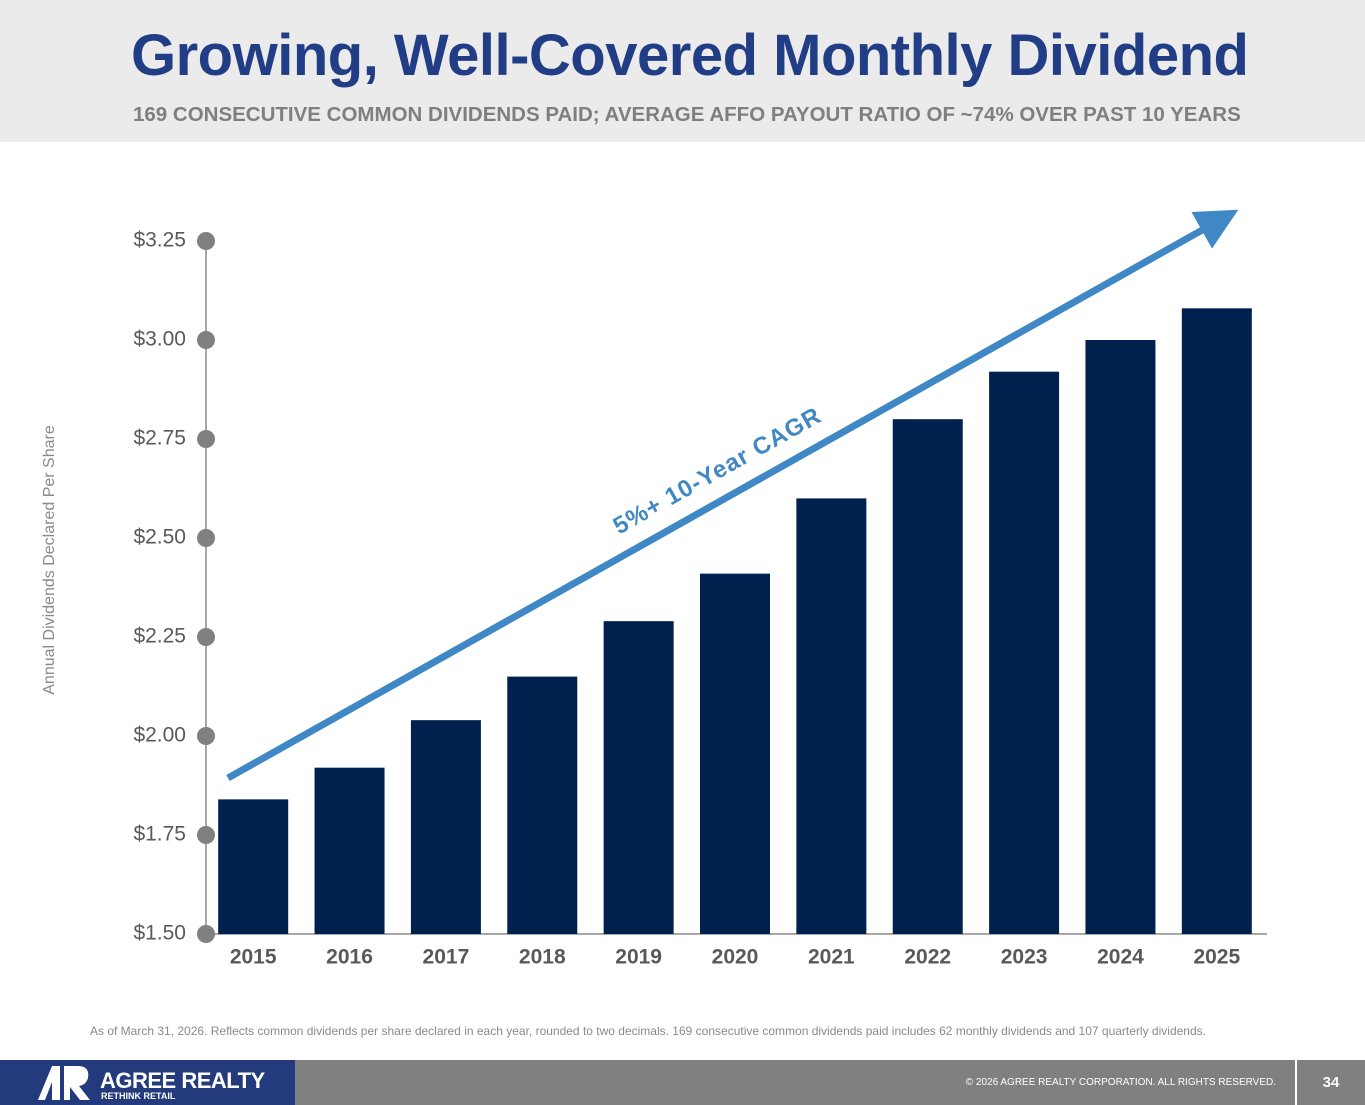 This screenshot has height=1105, width=1365. Describe the element at coordinates (159, 933) in the screenshot. I see `y-tick-label: $1.50` at that location.